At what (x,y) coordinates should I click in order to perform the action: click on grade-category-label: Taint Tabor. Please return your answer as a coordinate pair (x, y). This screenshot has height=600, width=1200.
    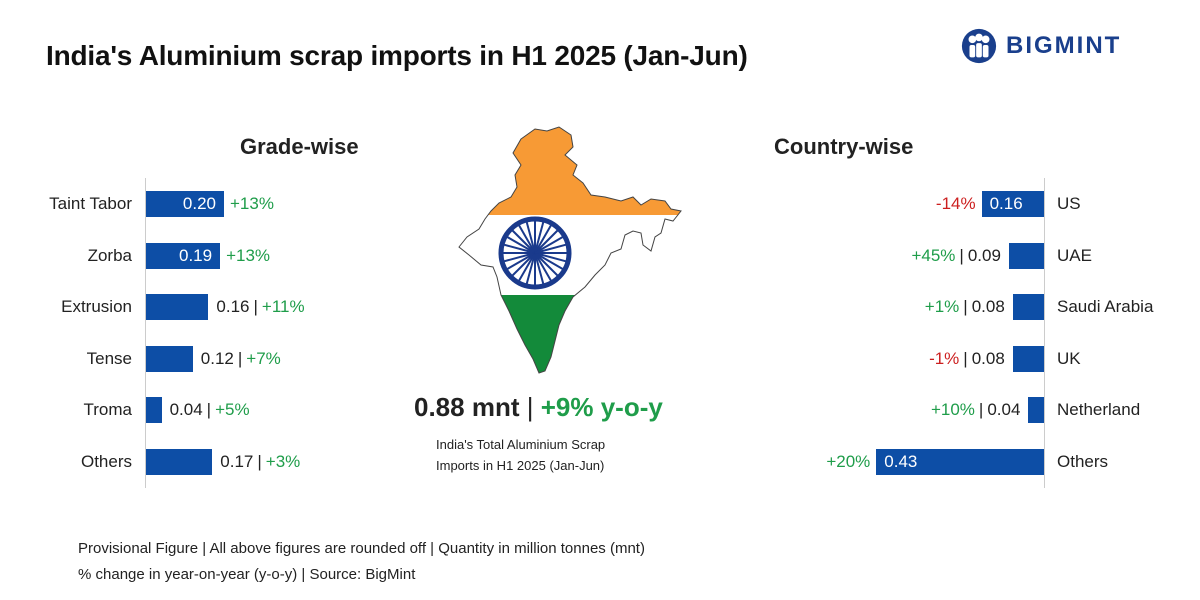
    Looking at the image, I should click on (90, 203).